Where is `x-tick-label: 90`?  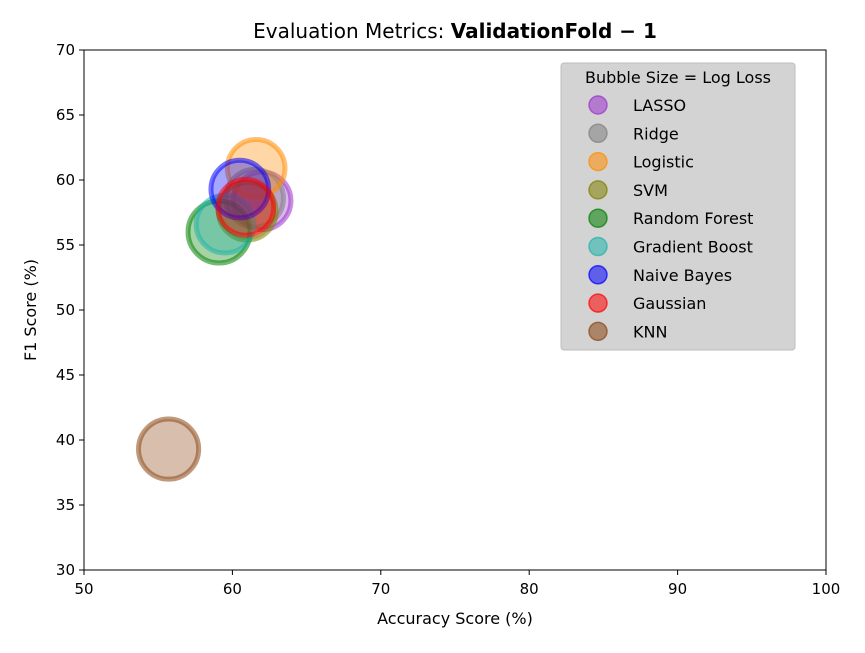
x-tick-label: 90 is located at coordinates (677, 589).